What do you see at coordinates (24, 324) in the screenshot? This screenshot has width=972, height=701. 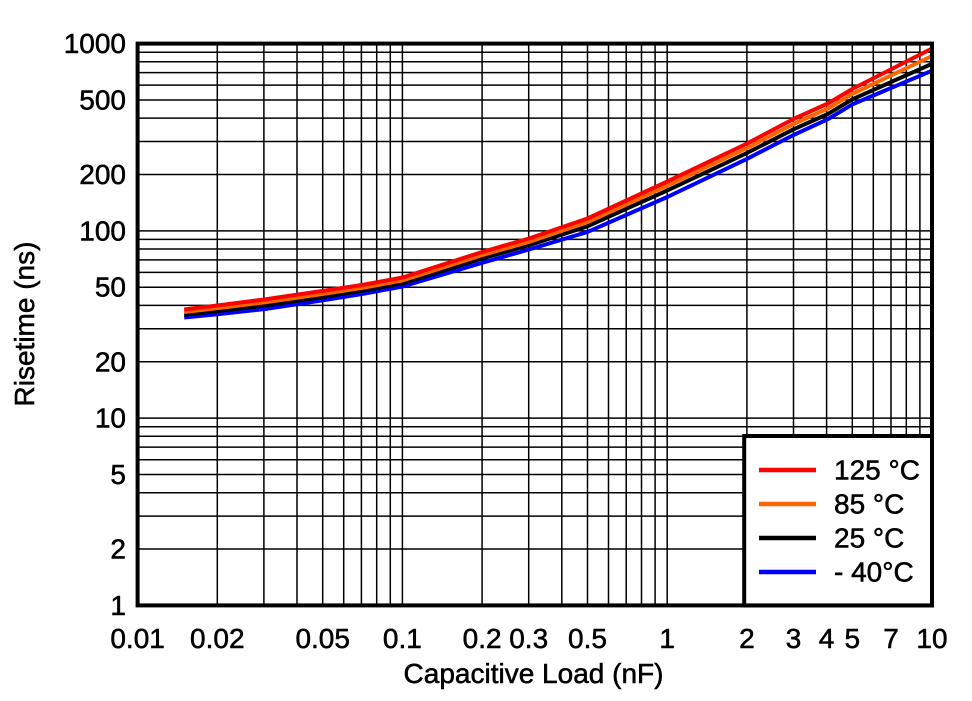 I see `svg-text: Risetime (ns)` at bounding box center [24, 324].